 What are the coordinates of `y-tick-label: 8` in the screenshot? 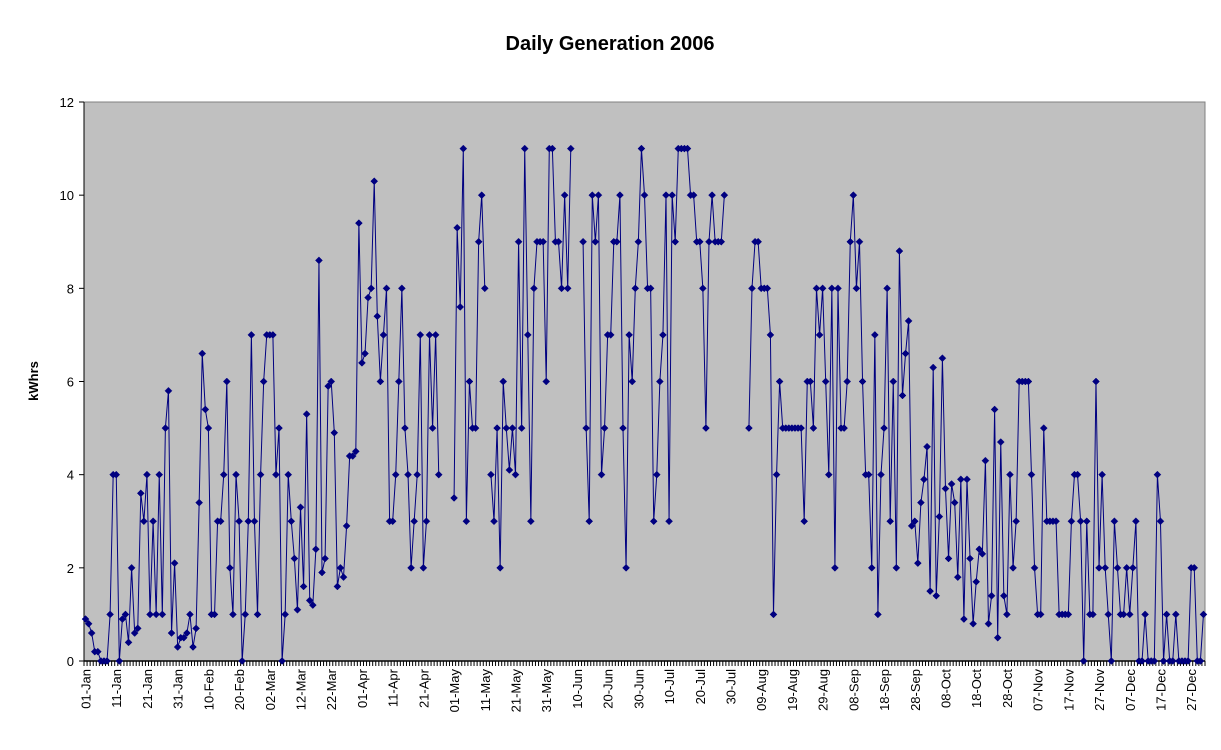 It's located at (70, 288).